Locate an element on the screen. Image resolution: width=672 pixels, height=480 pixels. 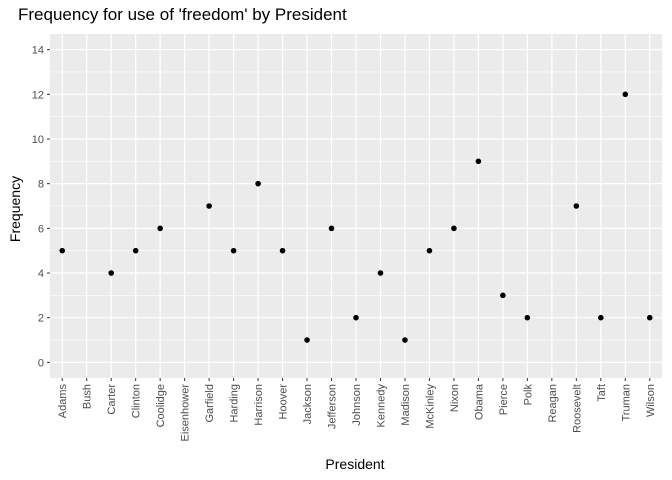
x-tick-label: Adams is located at coordinates (63, 401).